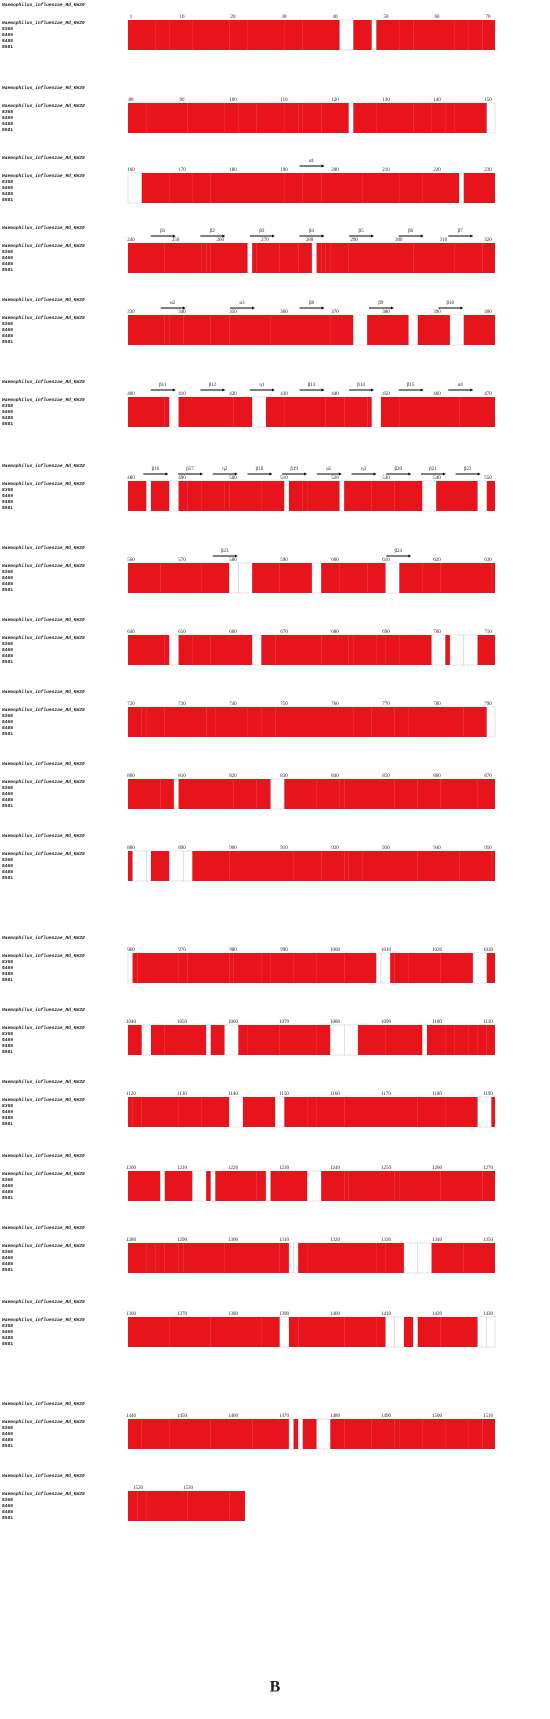 Image resolution: width=550 pixels, height=1719 pixels. I want to click on structure-label: β8, so click(312, 303).